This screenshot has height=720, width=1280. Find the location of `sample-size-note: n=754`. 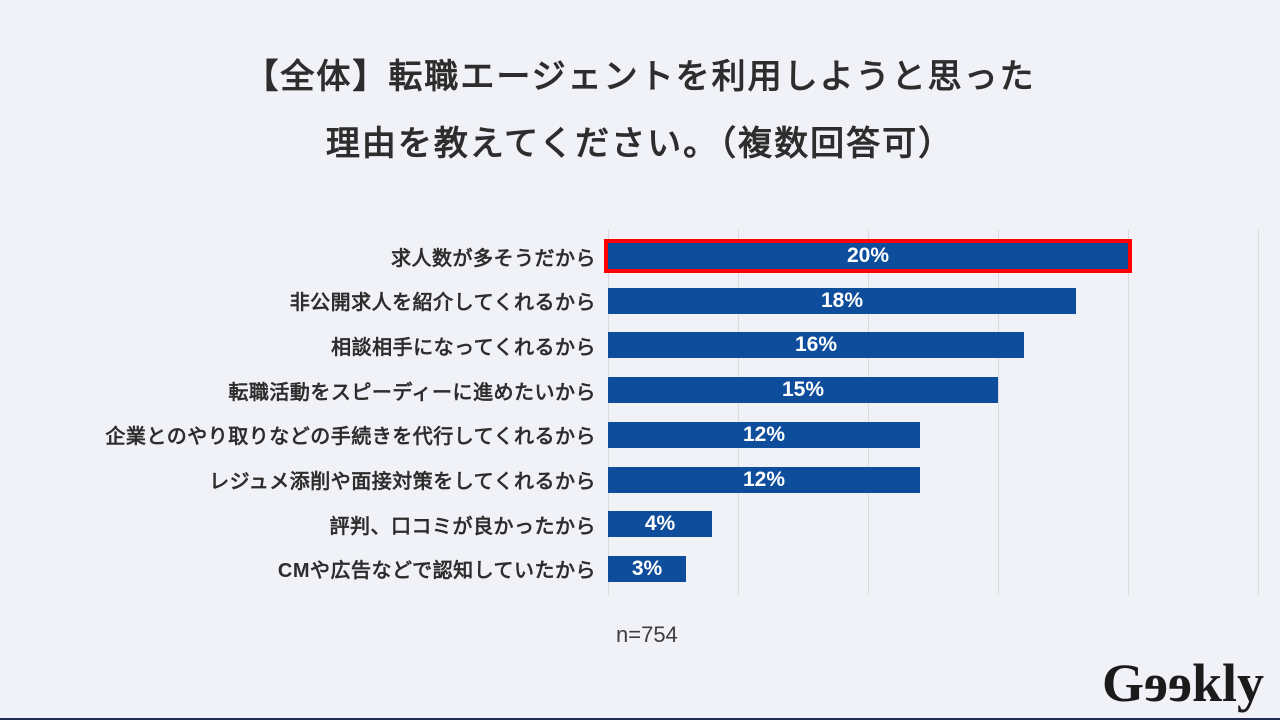

sample-size-note: n=754 is located at coordinates (647, 634).